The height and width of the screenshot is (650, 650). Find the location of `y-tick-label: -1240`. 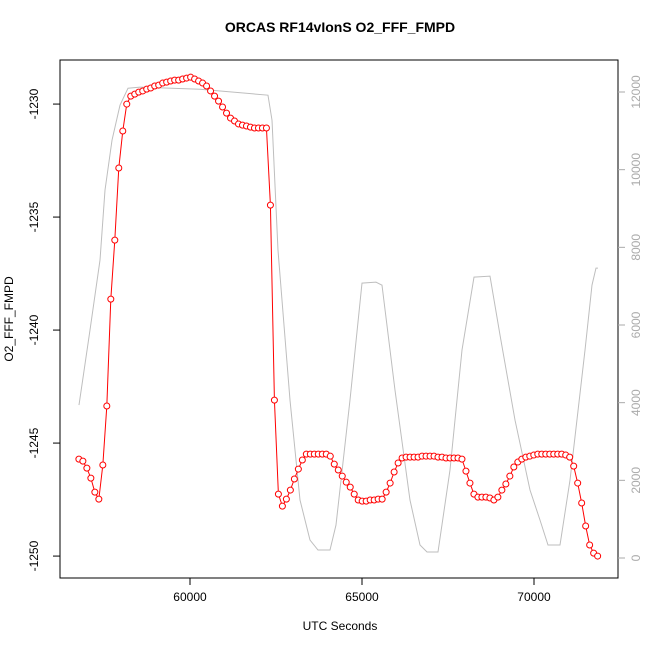

y-tick-label: -1240 is located at coordinates (34, 329).